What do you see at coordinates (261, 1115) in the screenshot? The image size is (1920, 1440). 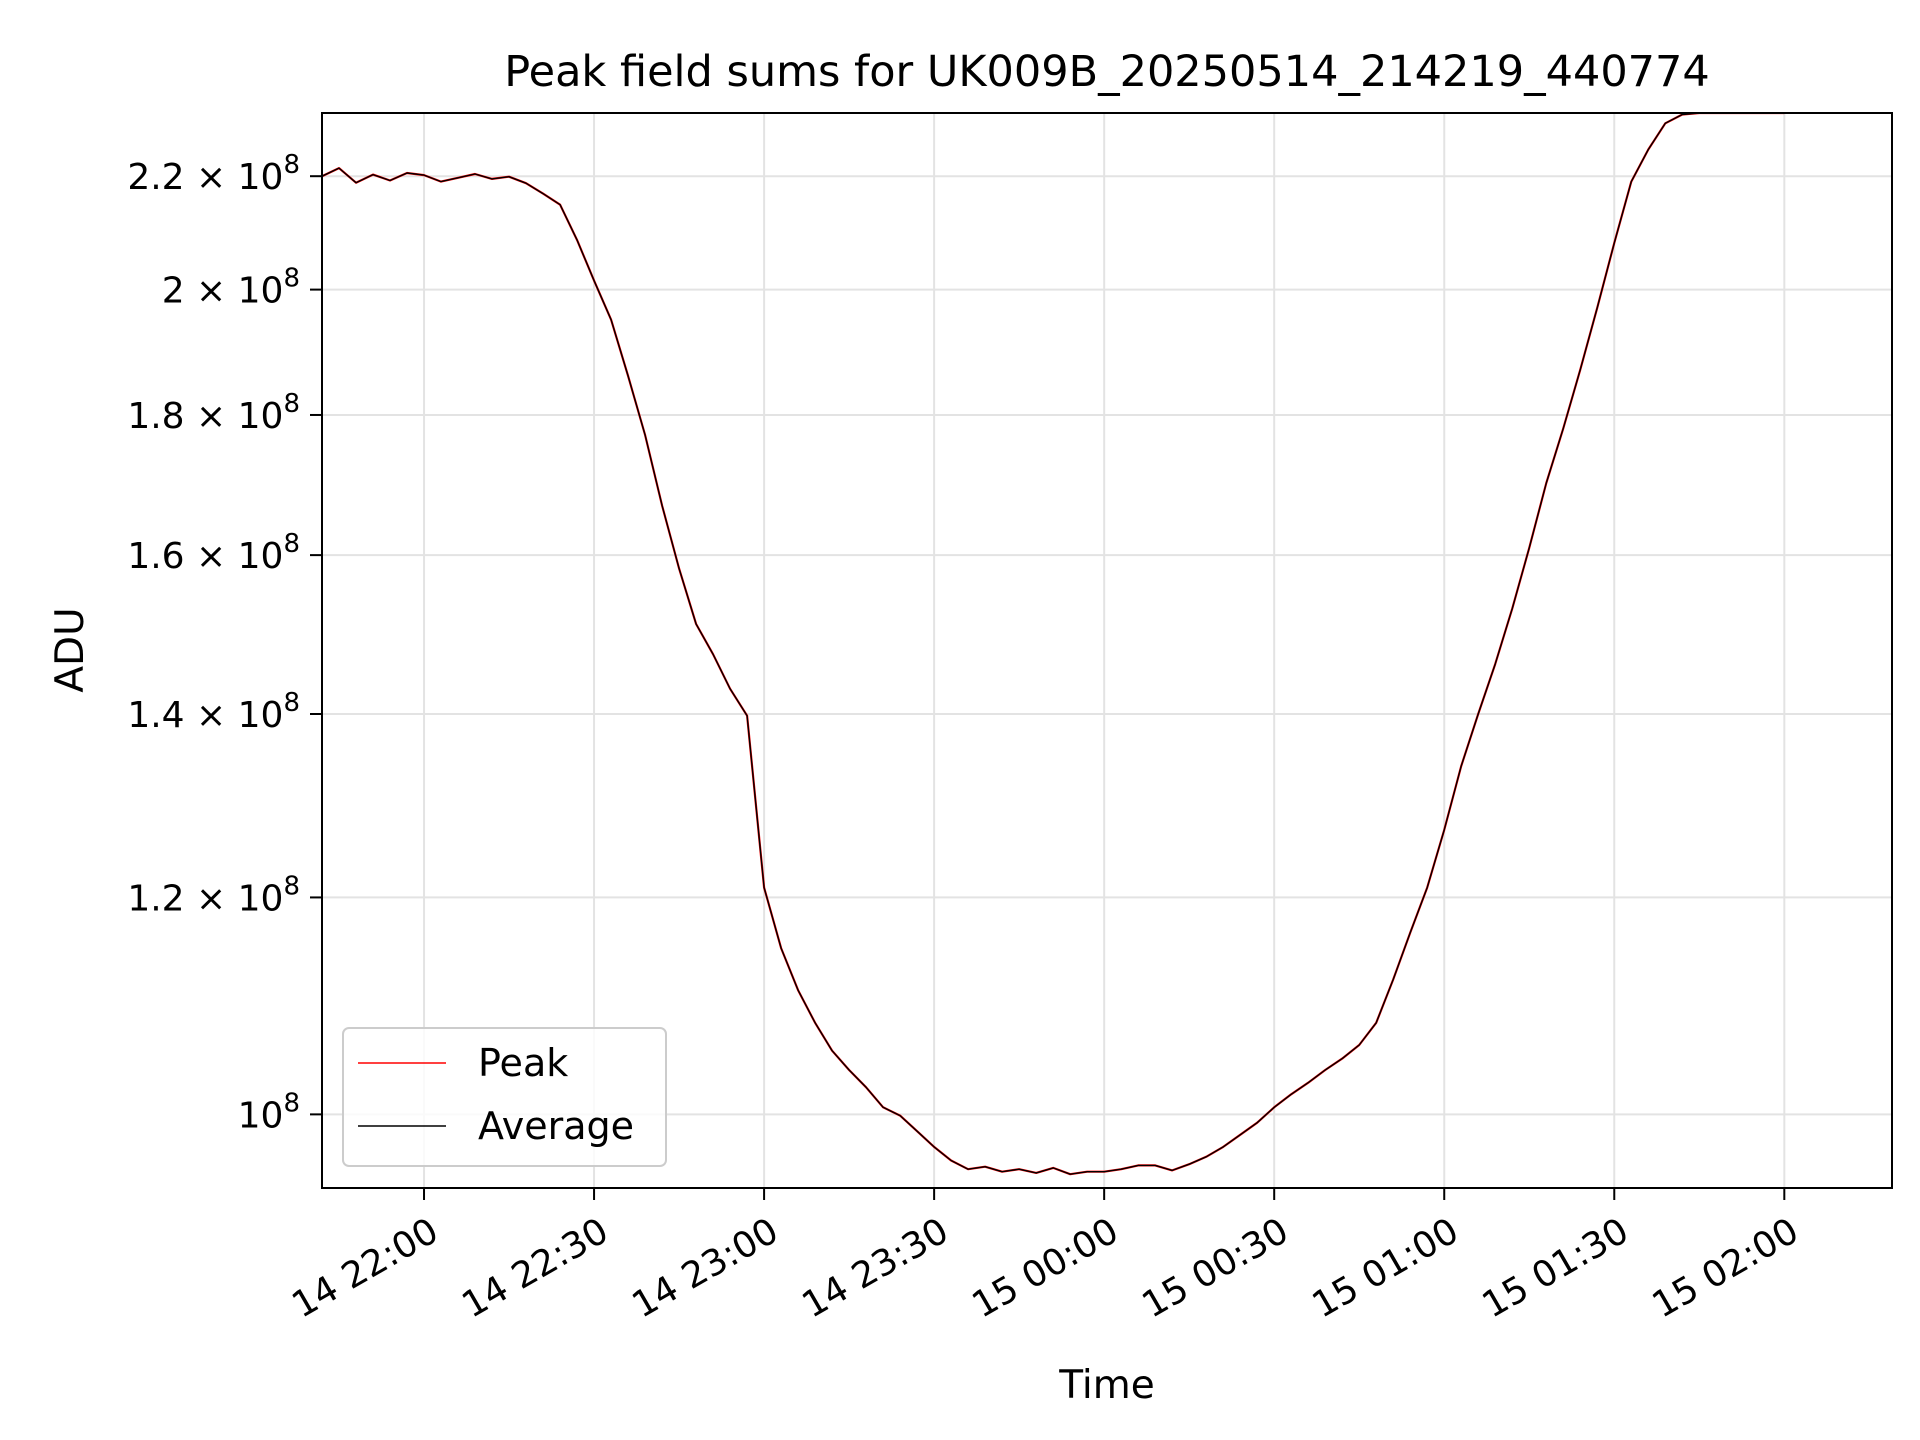 I see `y-tick-base: 10` at bounding box center [261, 1115].